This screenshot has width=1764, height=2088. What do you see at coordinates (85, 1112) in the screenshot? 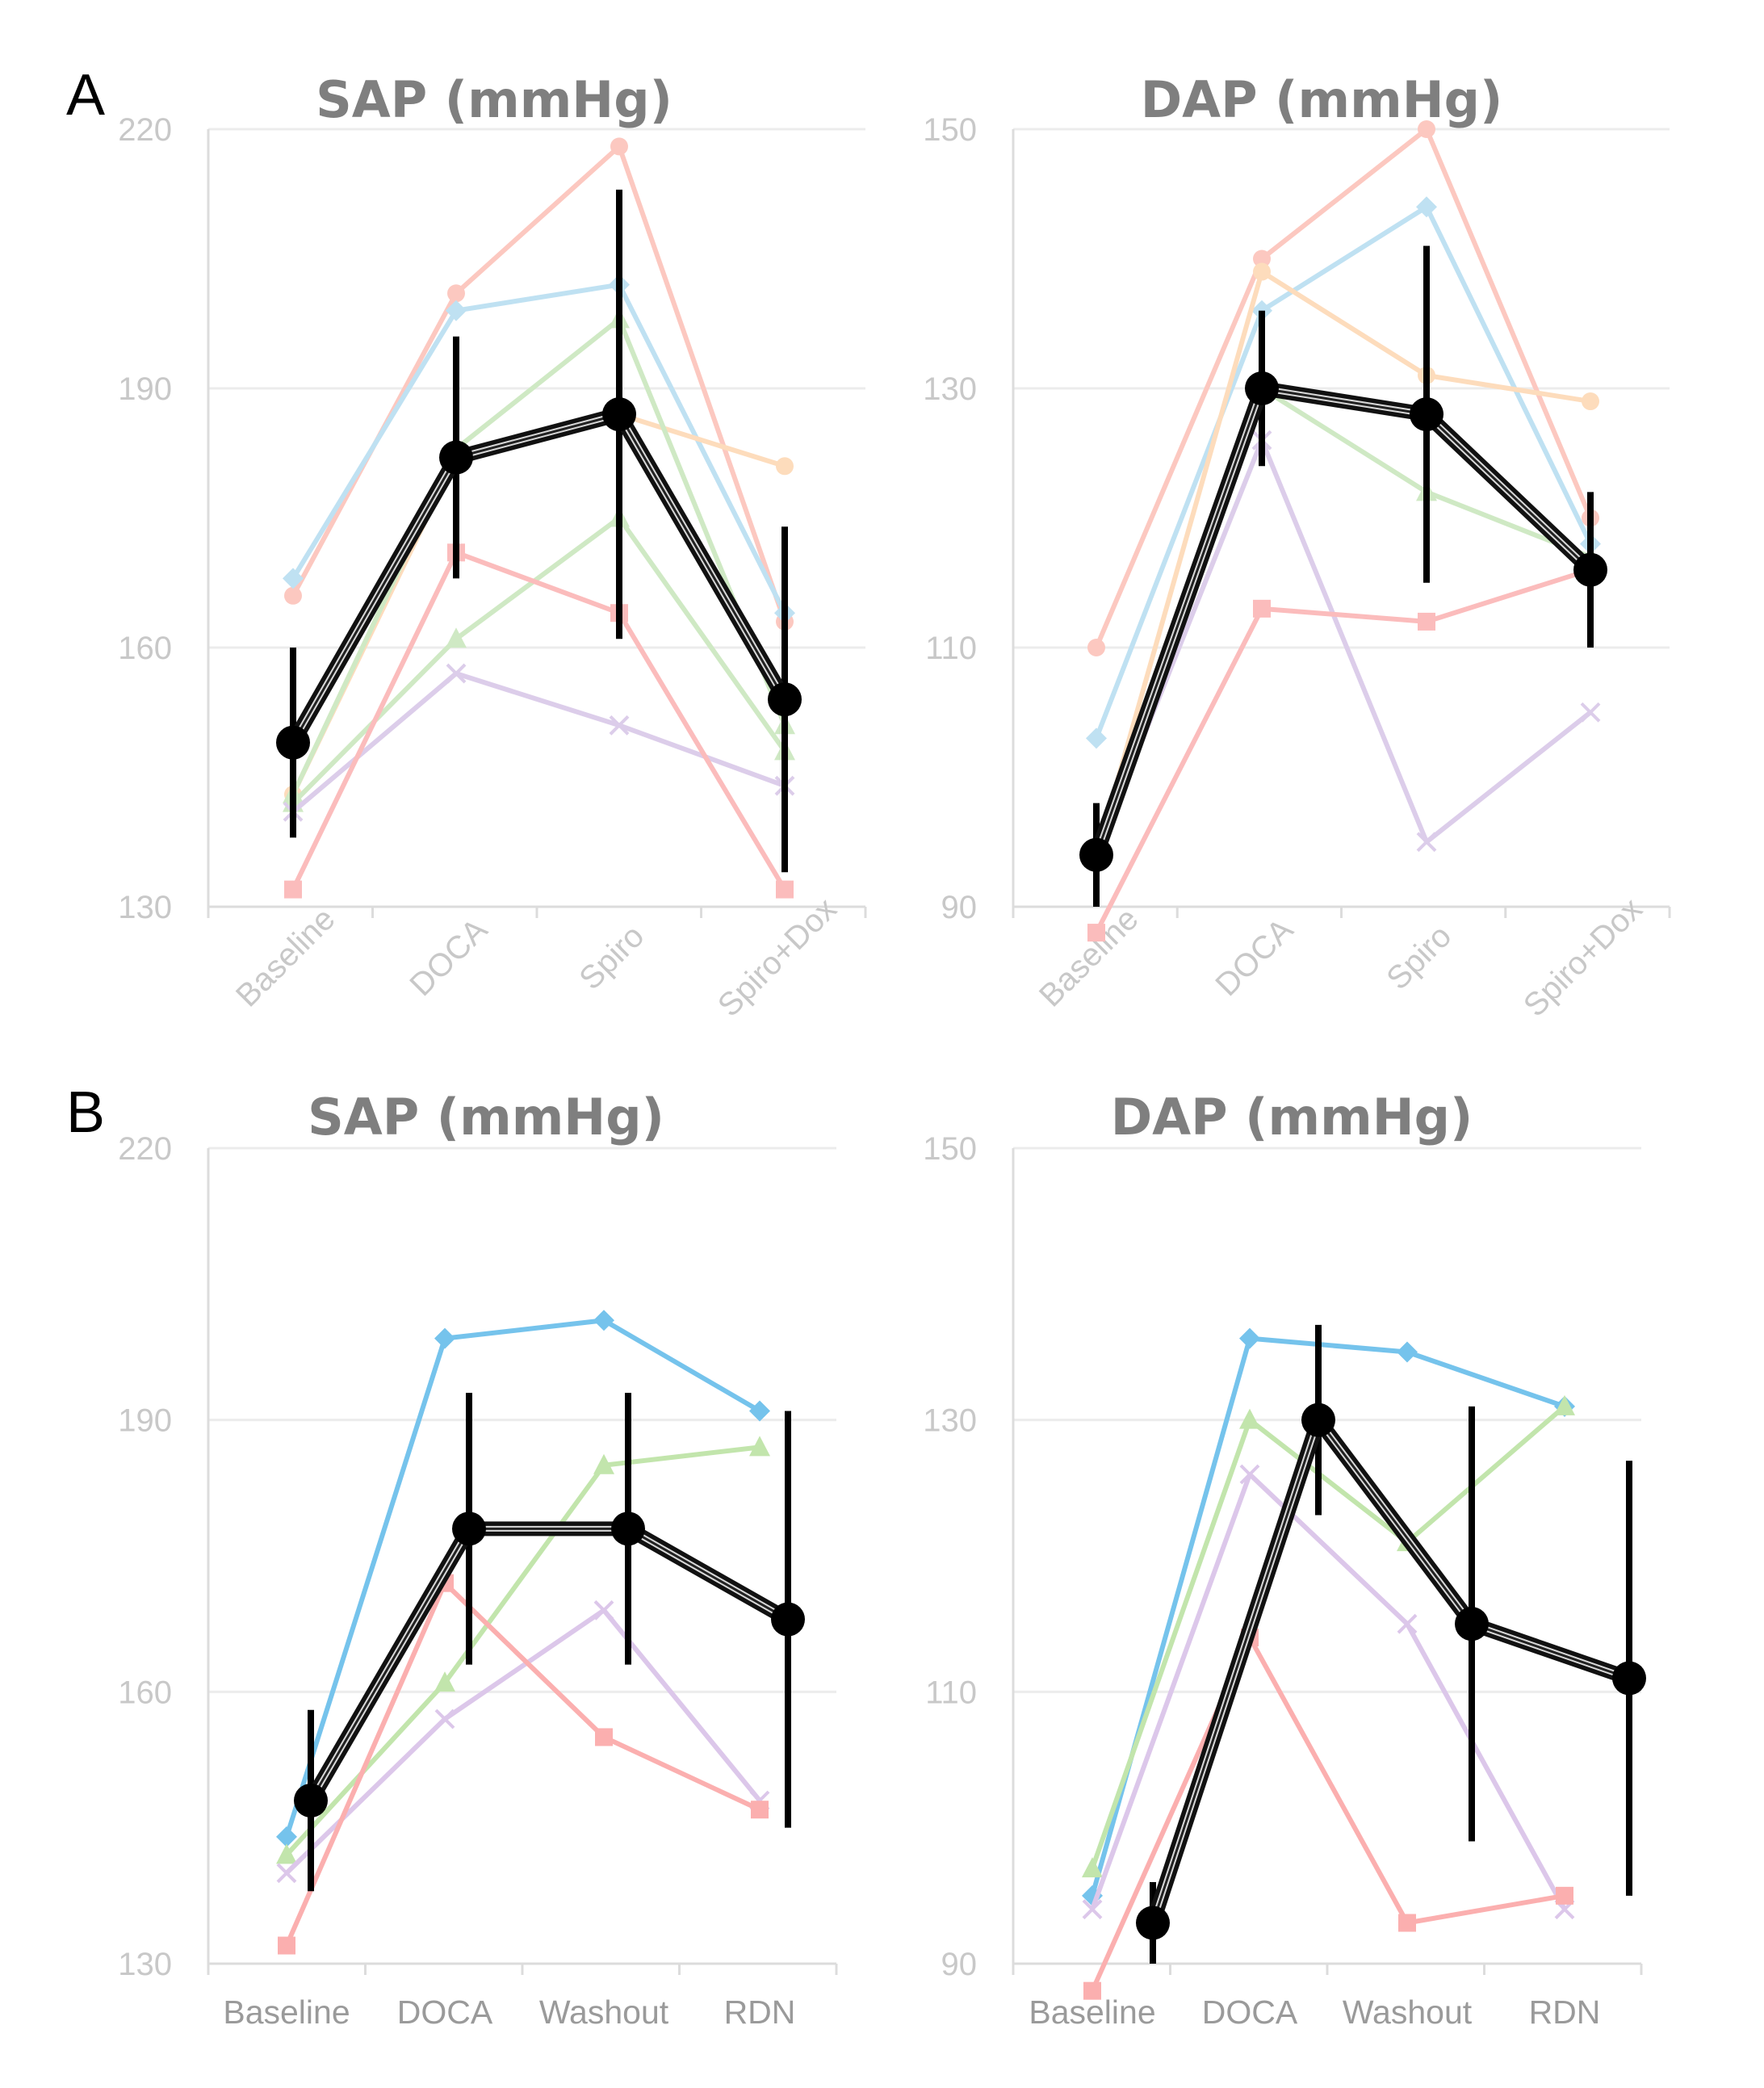
I see `panel-letter-b: B` at bounding box center [85, 1112].